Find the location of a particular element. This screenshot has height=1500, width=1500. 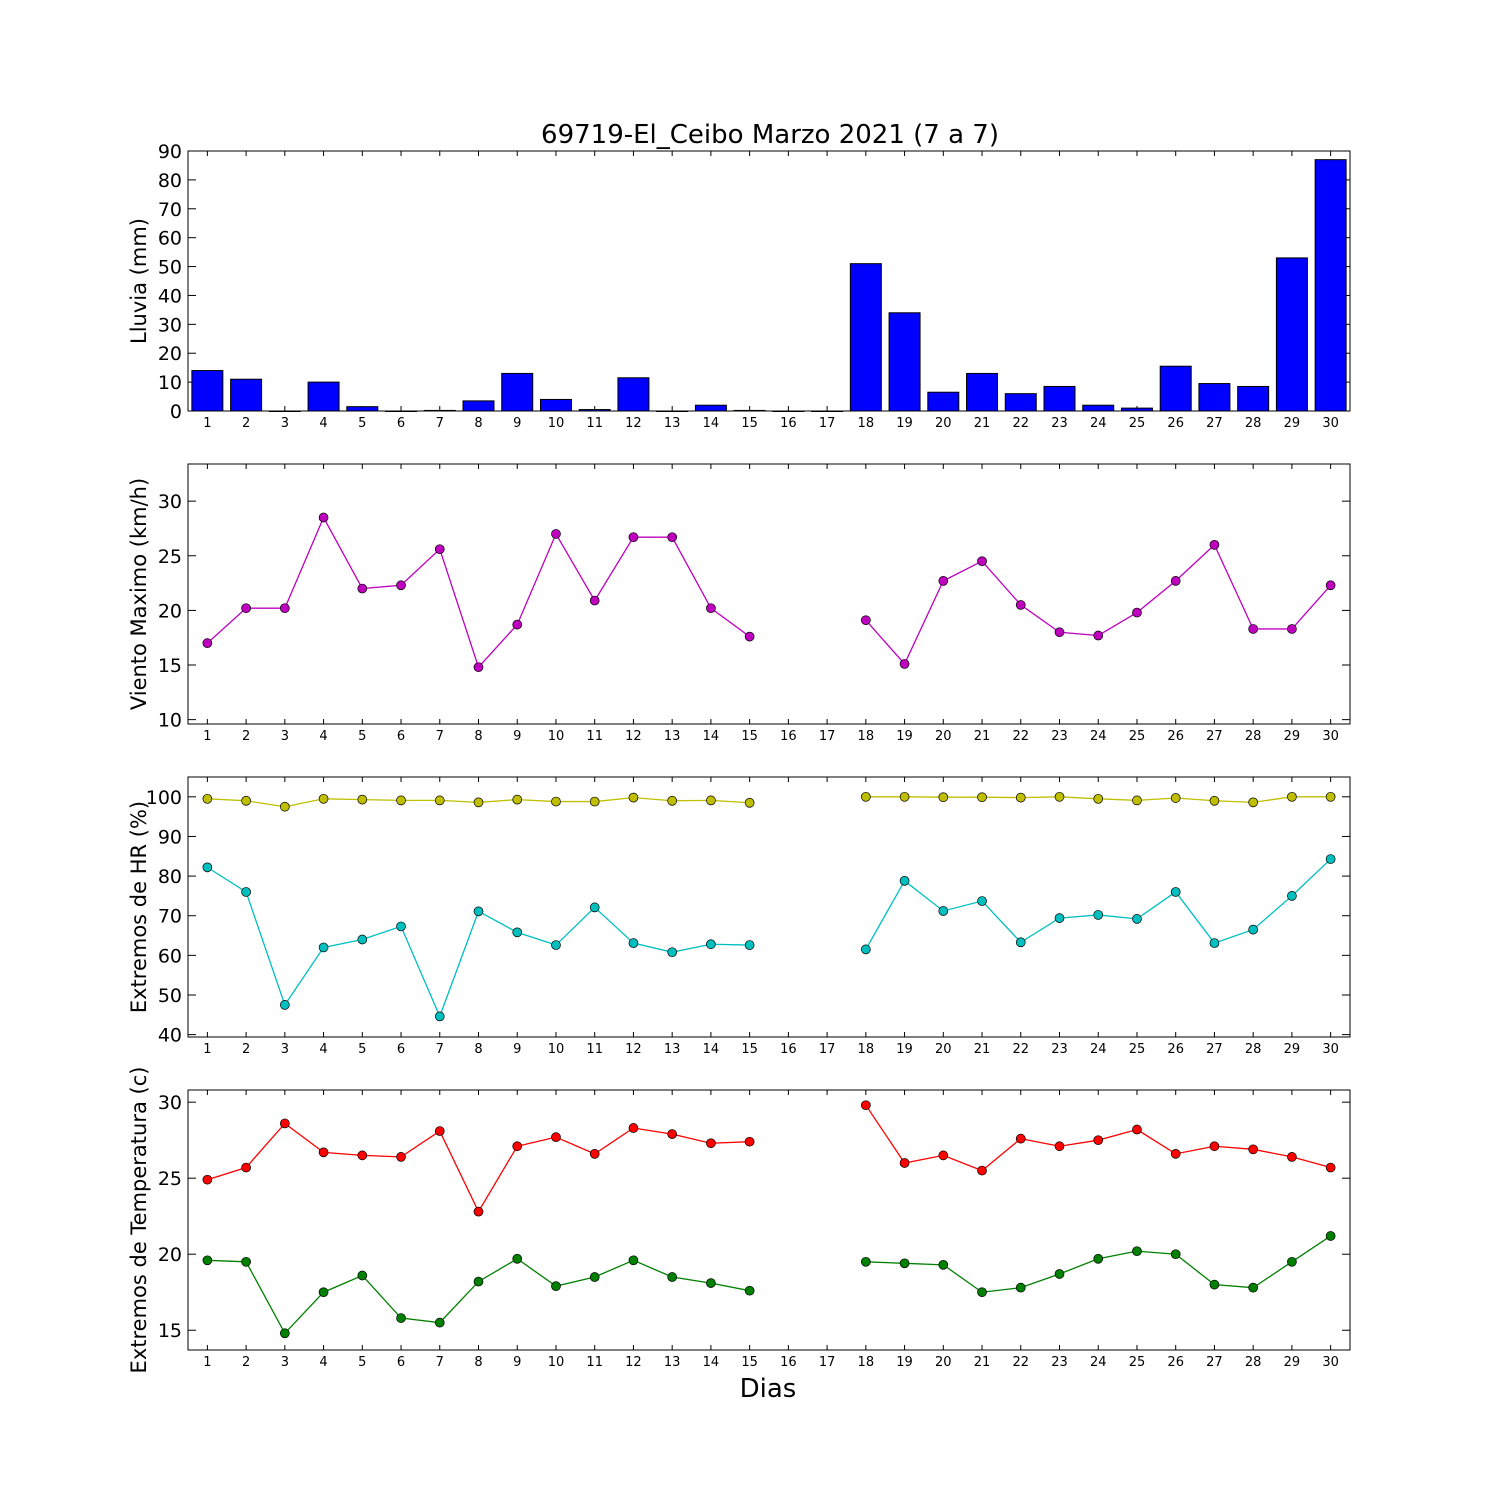

x-tick-label: 29 is located at coordinates (1292, 1049).